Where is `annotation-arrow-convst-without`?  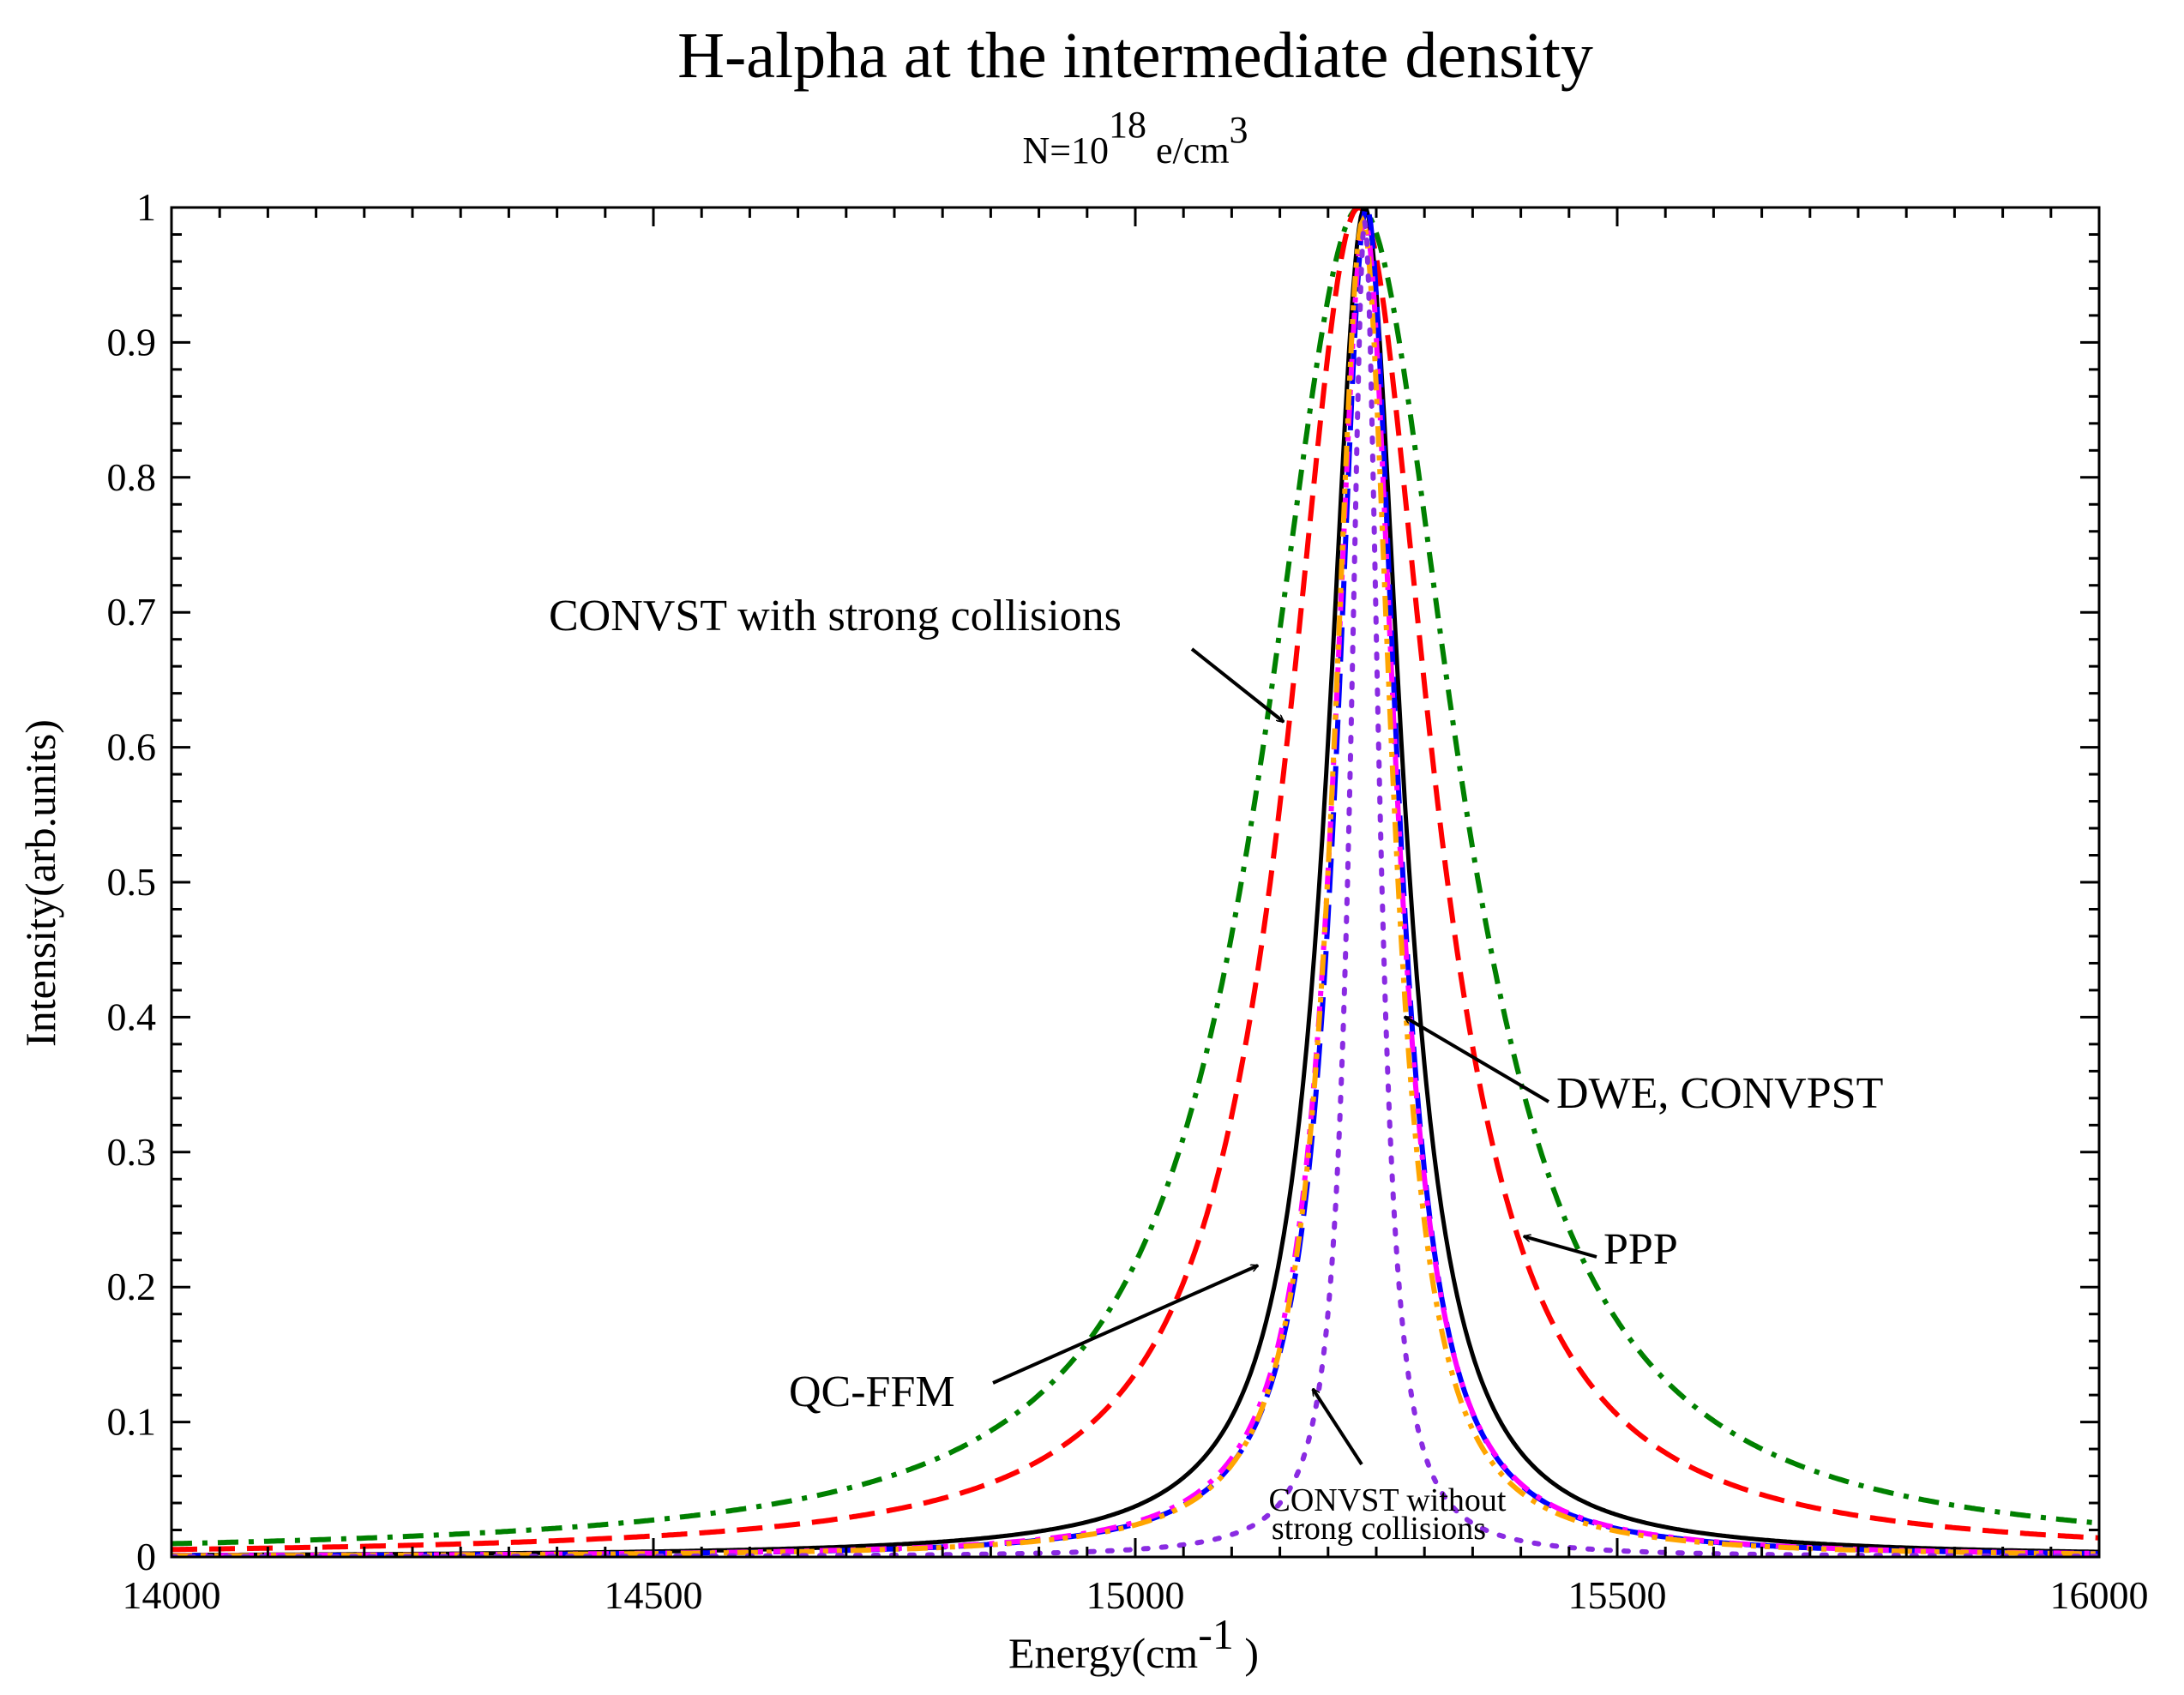 annotation-arrow-convst-without is located at coordinates (1337, 1428).